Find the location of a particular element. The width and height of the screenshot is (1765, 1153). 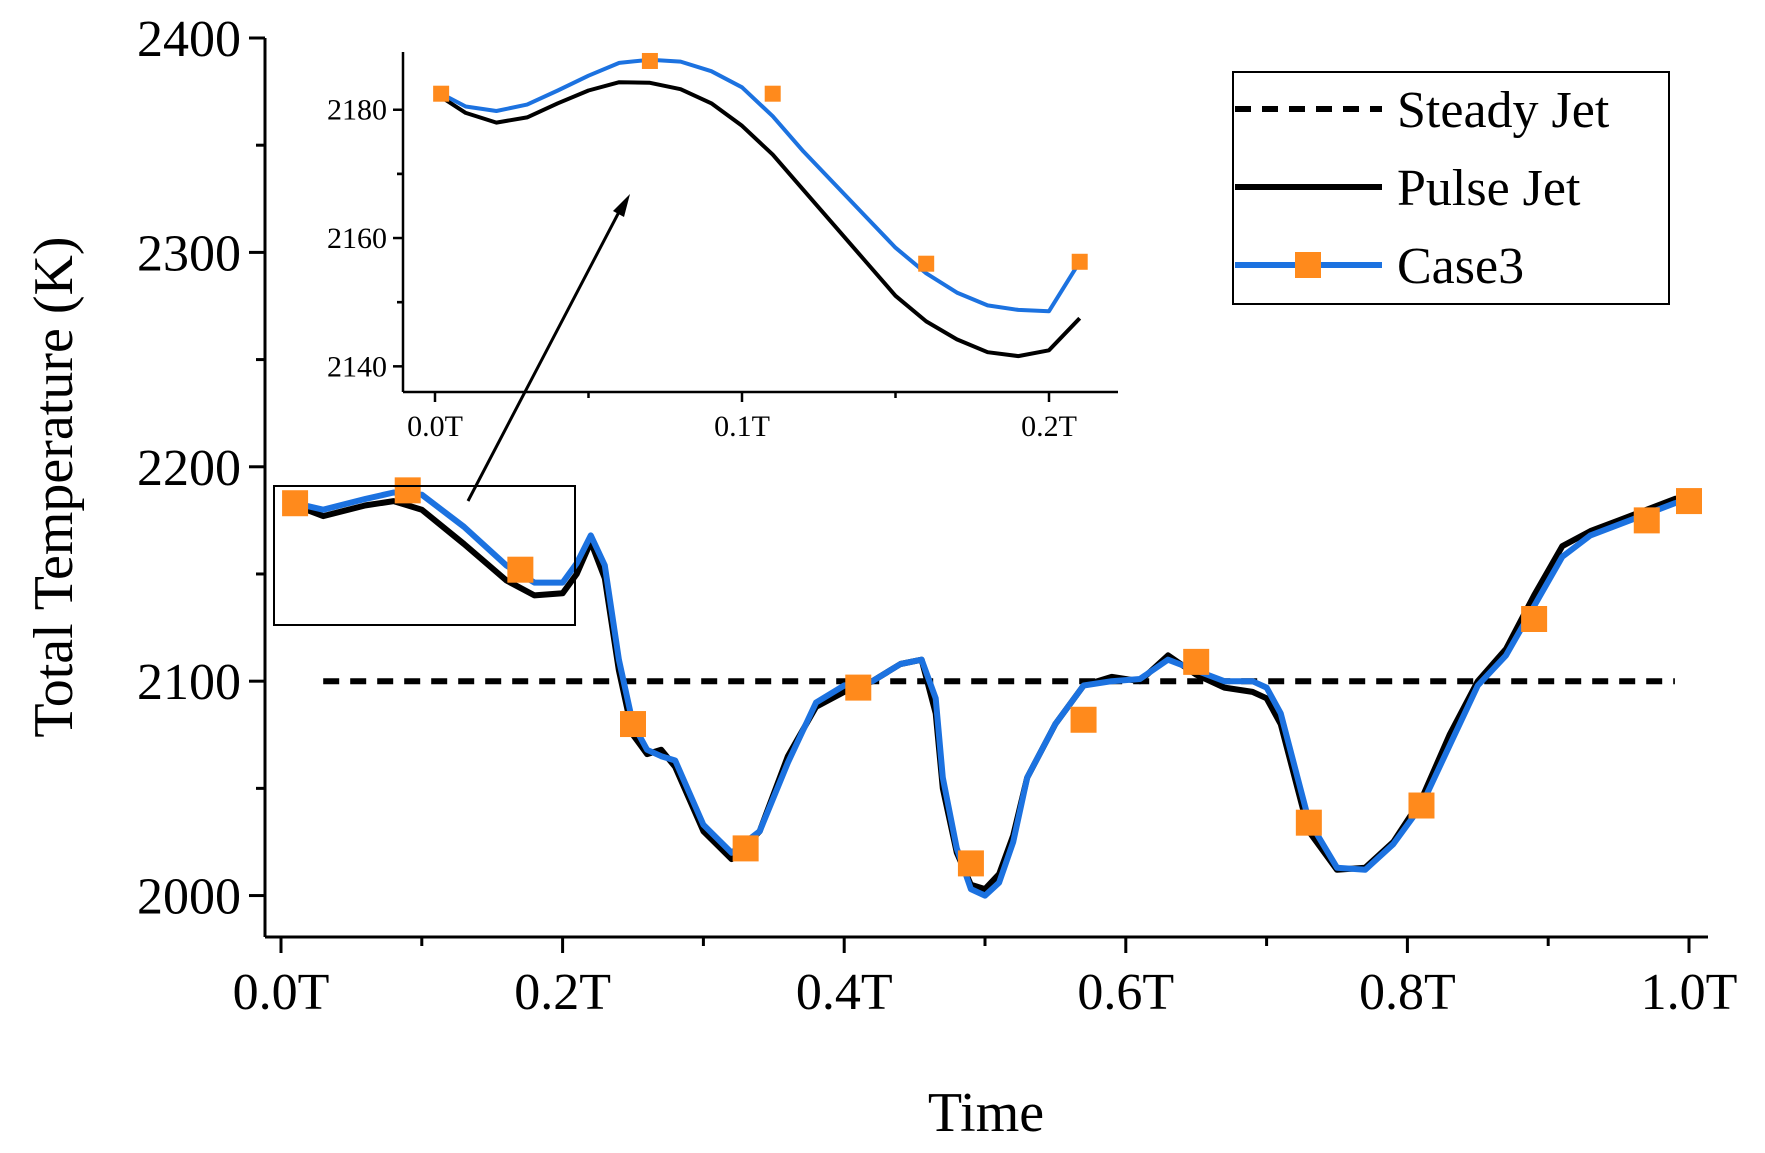

x-tick-label: 0.8T is located at coordinates (1407, 992).